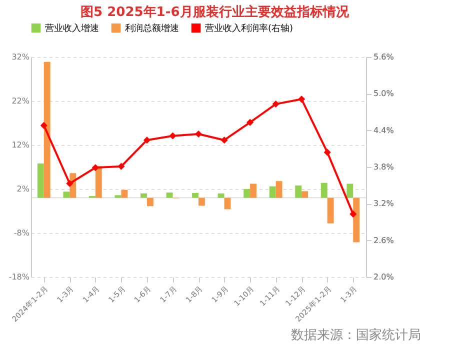 This screenshot has height=354, width=464. What do you see at coordinates (249, 28) in the screenshot?
I see `legend-label: 营业收入利润率(右轴)` at bounding box center [249, 28].